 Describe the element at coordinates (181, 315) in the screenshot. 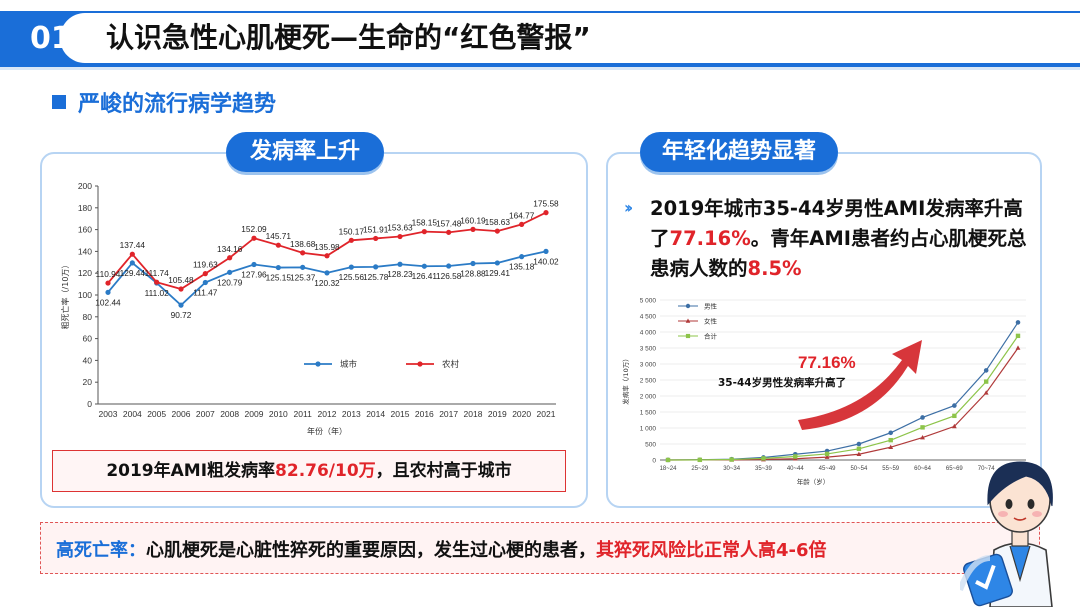

I see `data-label: 90.72` at that location.